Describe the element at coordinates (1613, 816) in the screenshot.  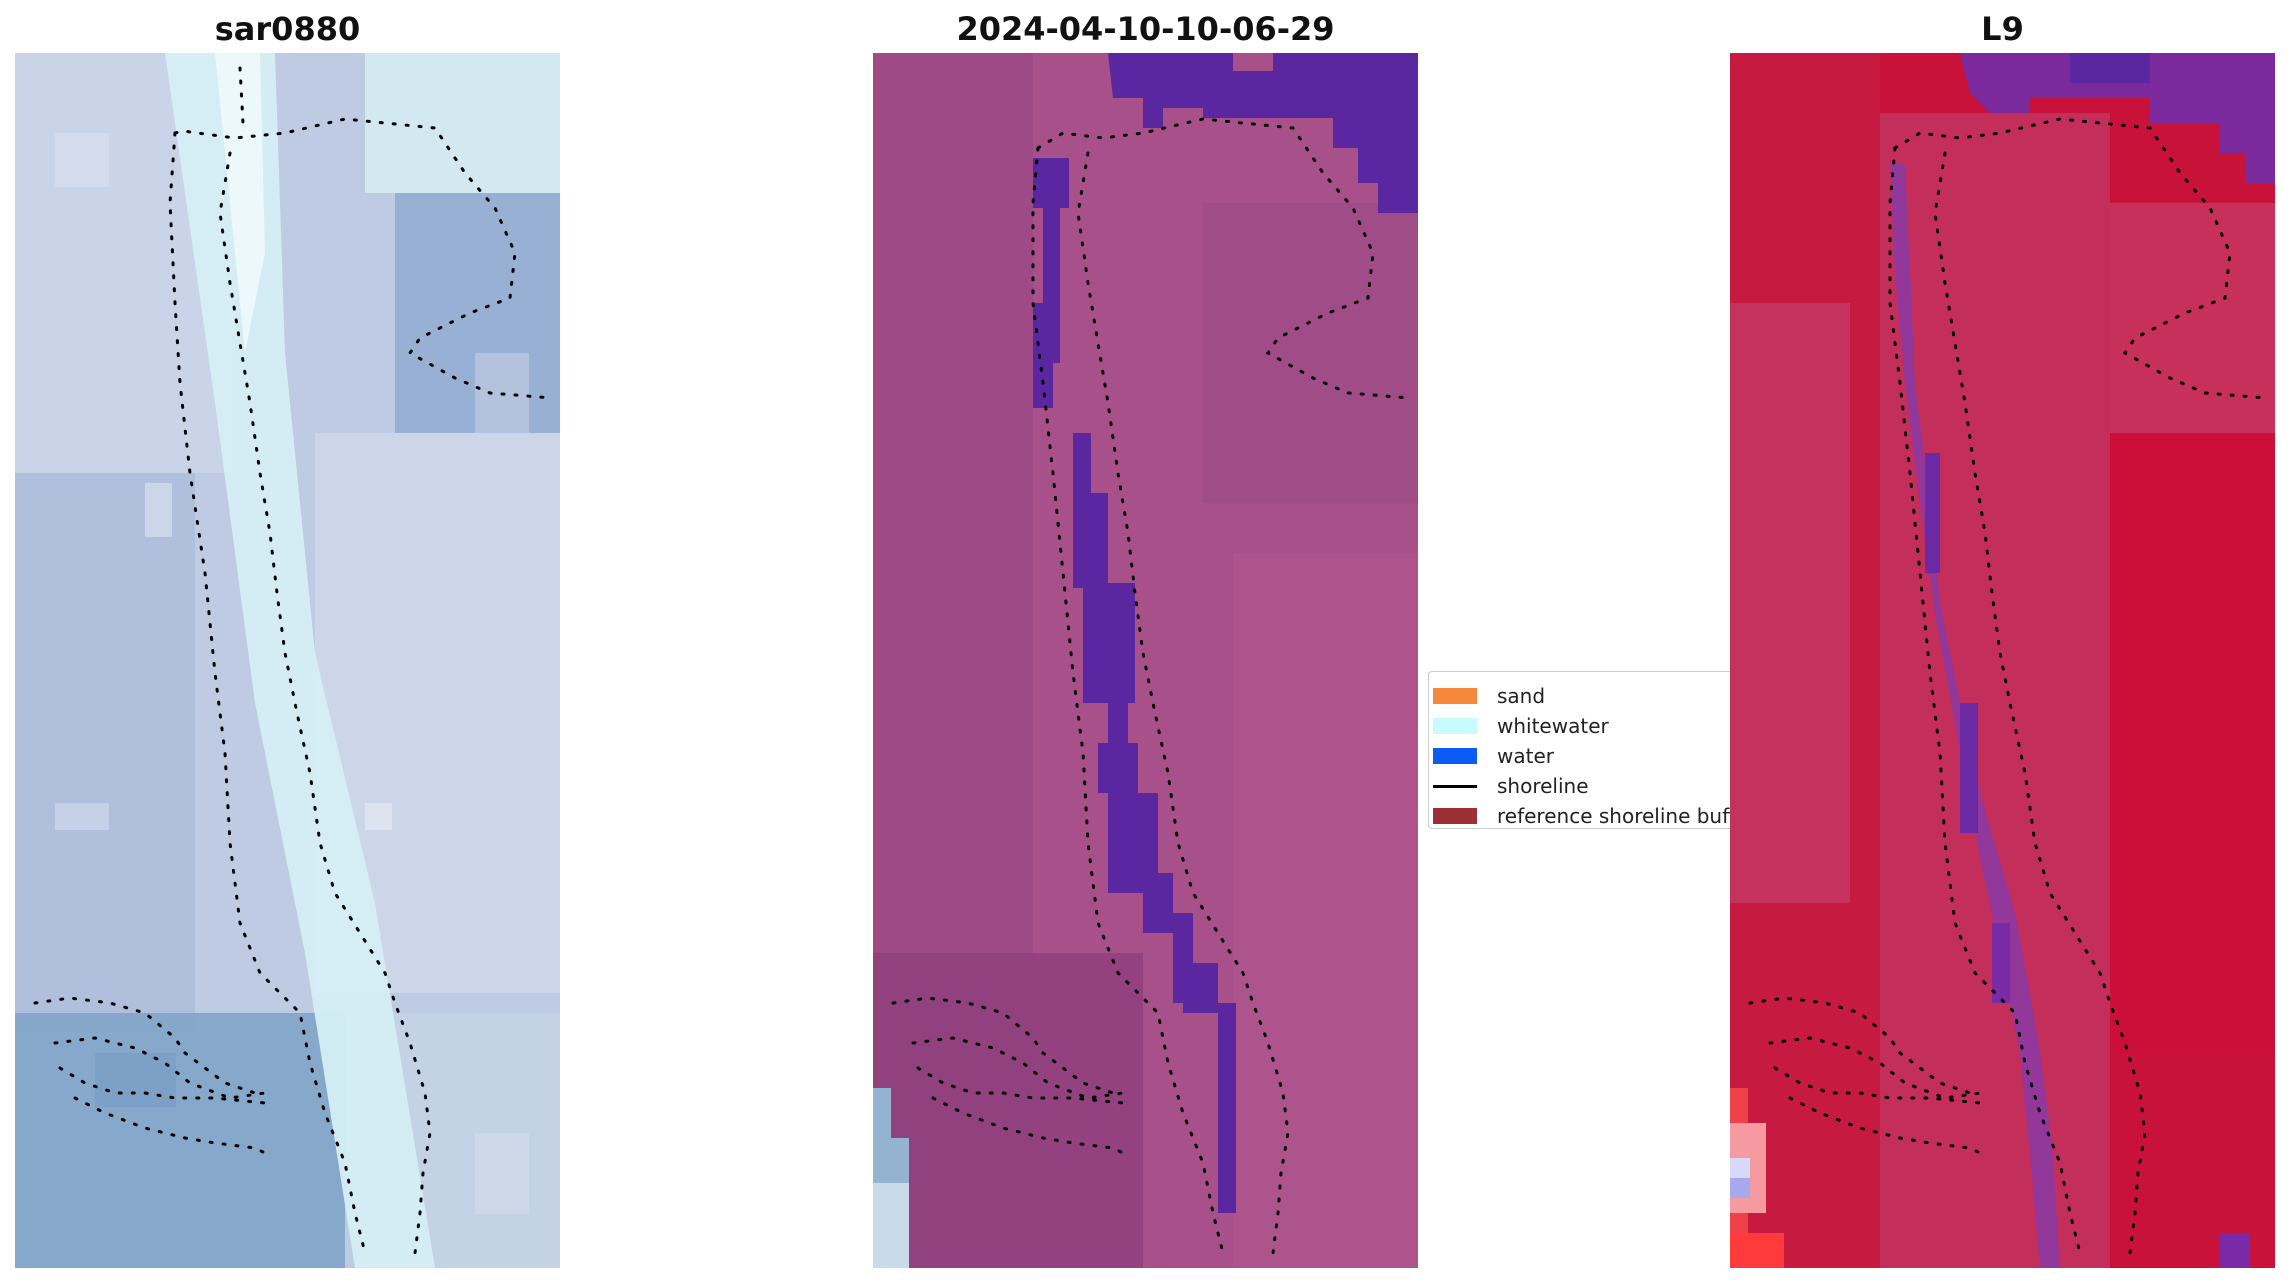
I see `legend-label-reference-buffer: reference shoreline buffer` at that location.